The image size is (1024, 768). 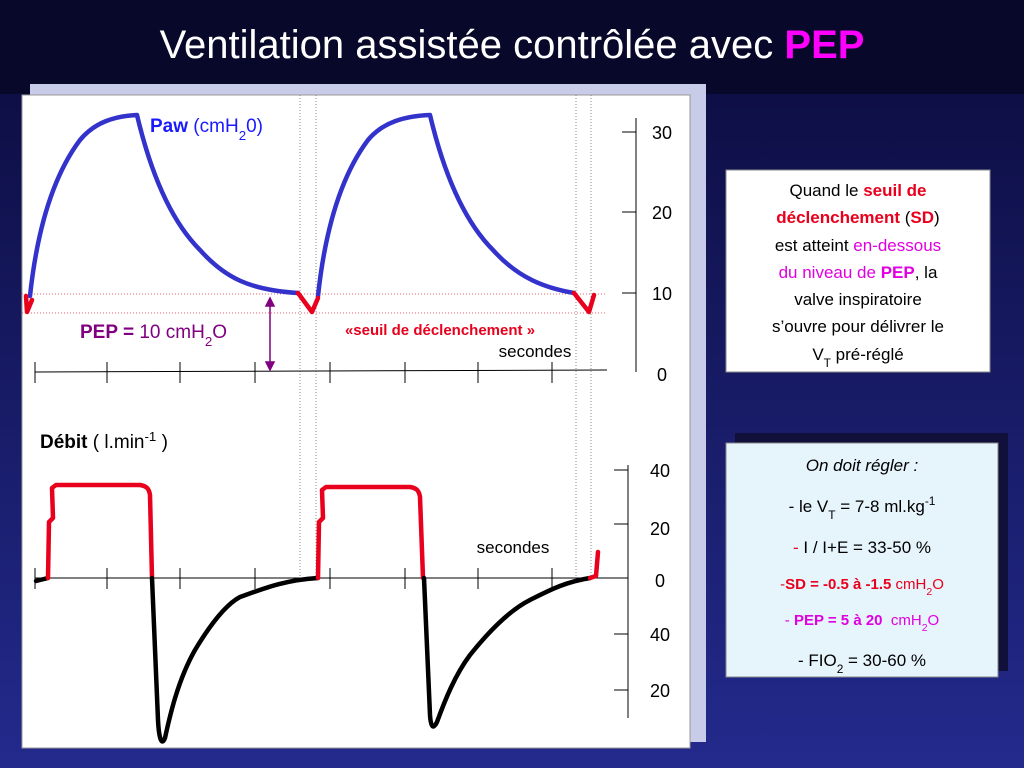 What do you see at coordinates (662, 133) in the screenshot?
I see `paw-tick-label: 30` at bounding box center [662, 133].